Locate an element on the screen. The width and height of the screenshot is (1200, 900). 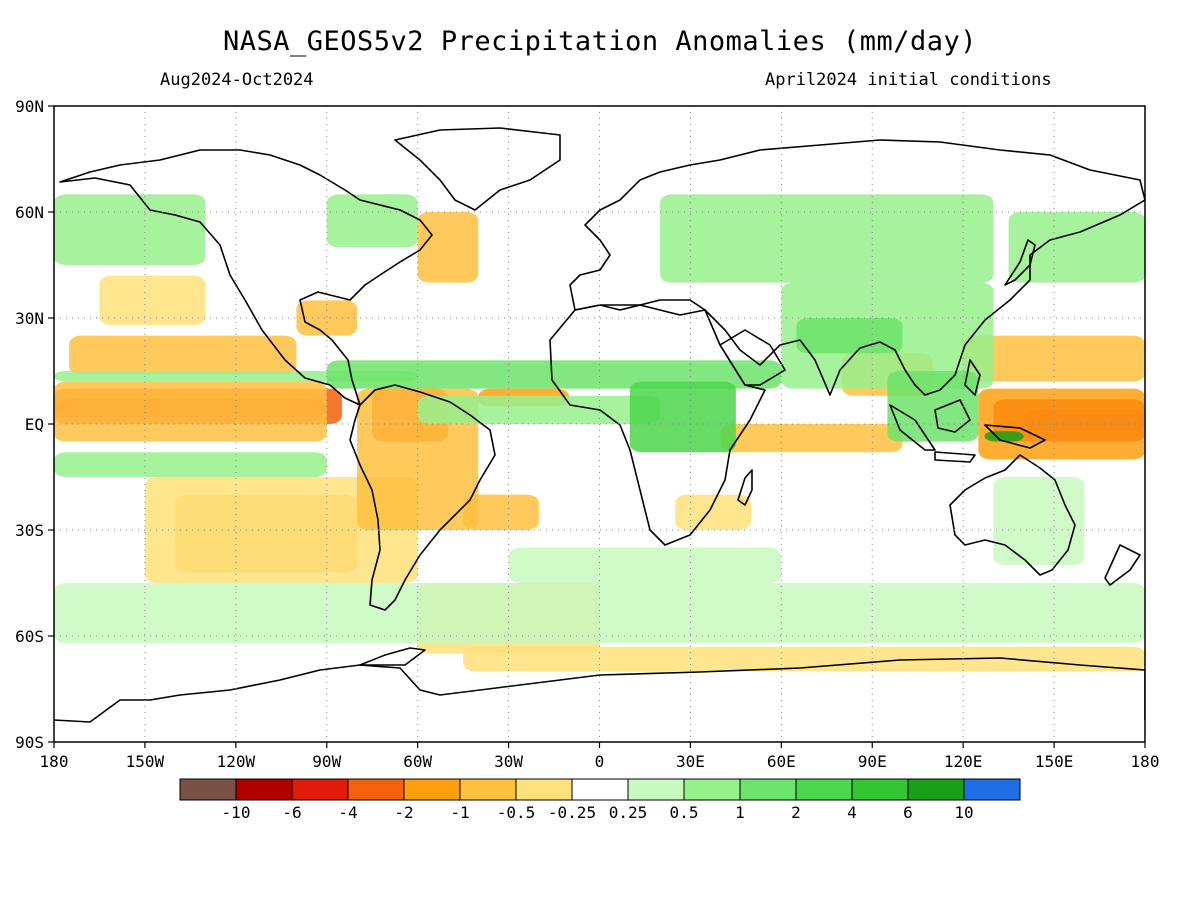
coast-africa is located at coordinates (657, 425).